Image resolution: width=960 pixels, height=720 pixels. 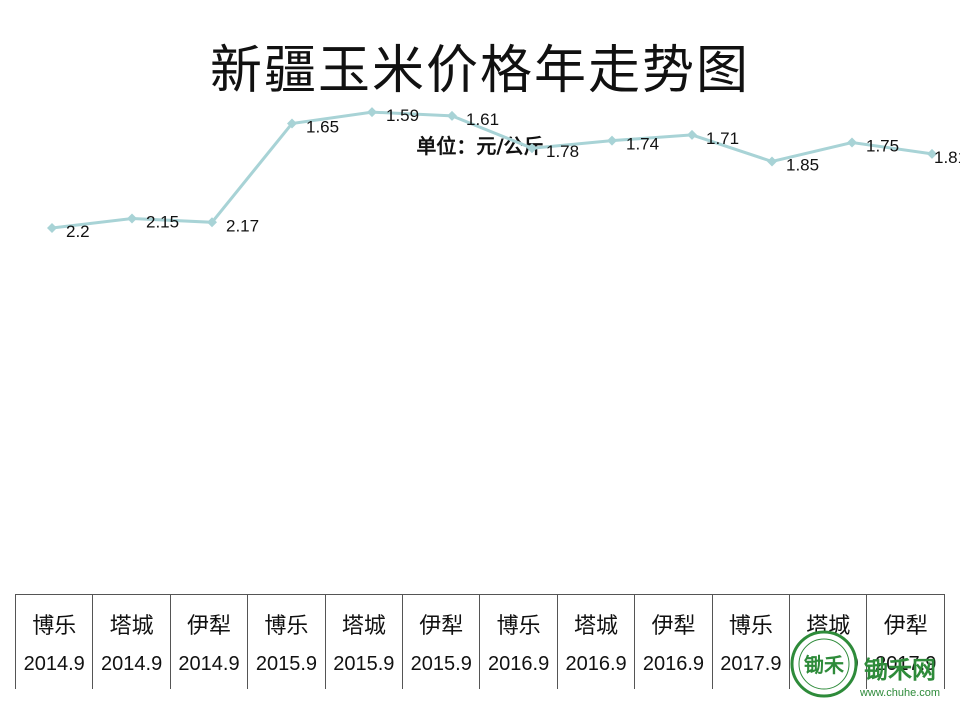 I want to click on data-label: 2.15, so click(x=162, y=222).